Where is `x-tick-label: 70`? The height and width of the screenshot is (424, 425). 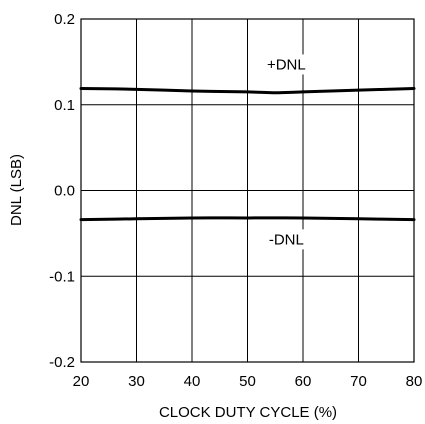
x-tick-label: 70 is located at coordinates (358, 381).